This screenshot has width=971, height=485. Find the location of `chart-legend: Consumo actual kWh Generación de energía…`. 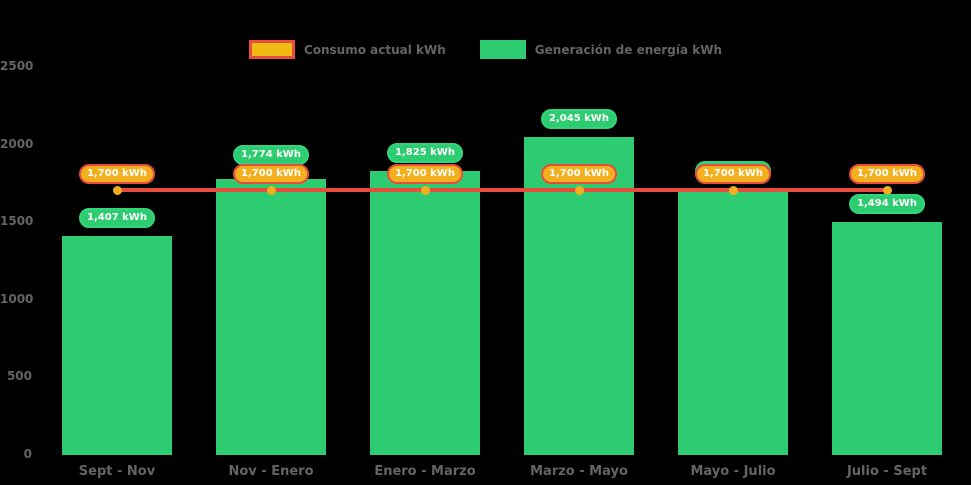

chart-legend: Consumo actual kWh Generación de energía… is located at coordinates (485, 49).